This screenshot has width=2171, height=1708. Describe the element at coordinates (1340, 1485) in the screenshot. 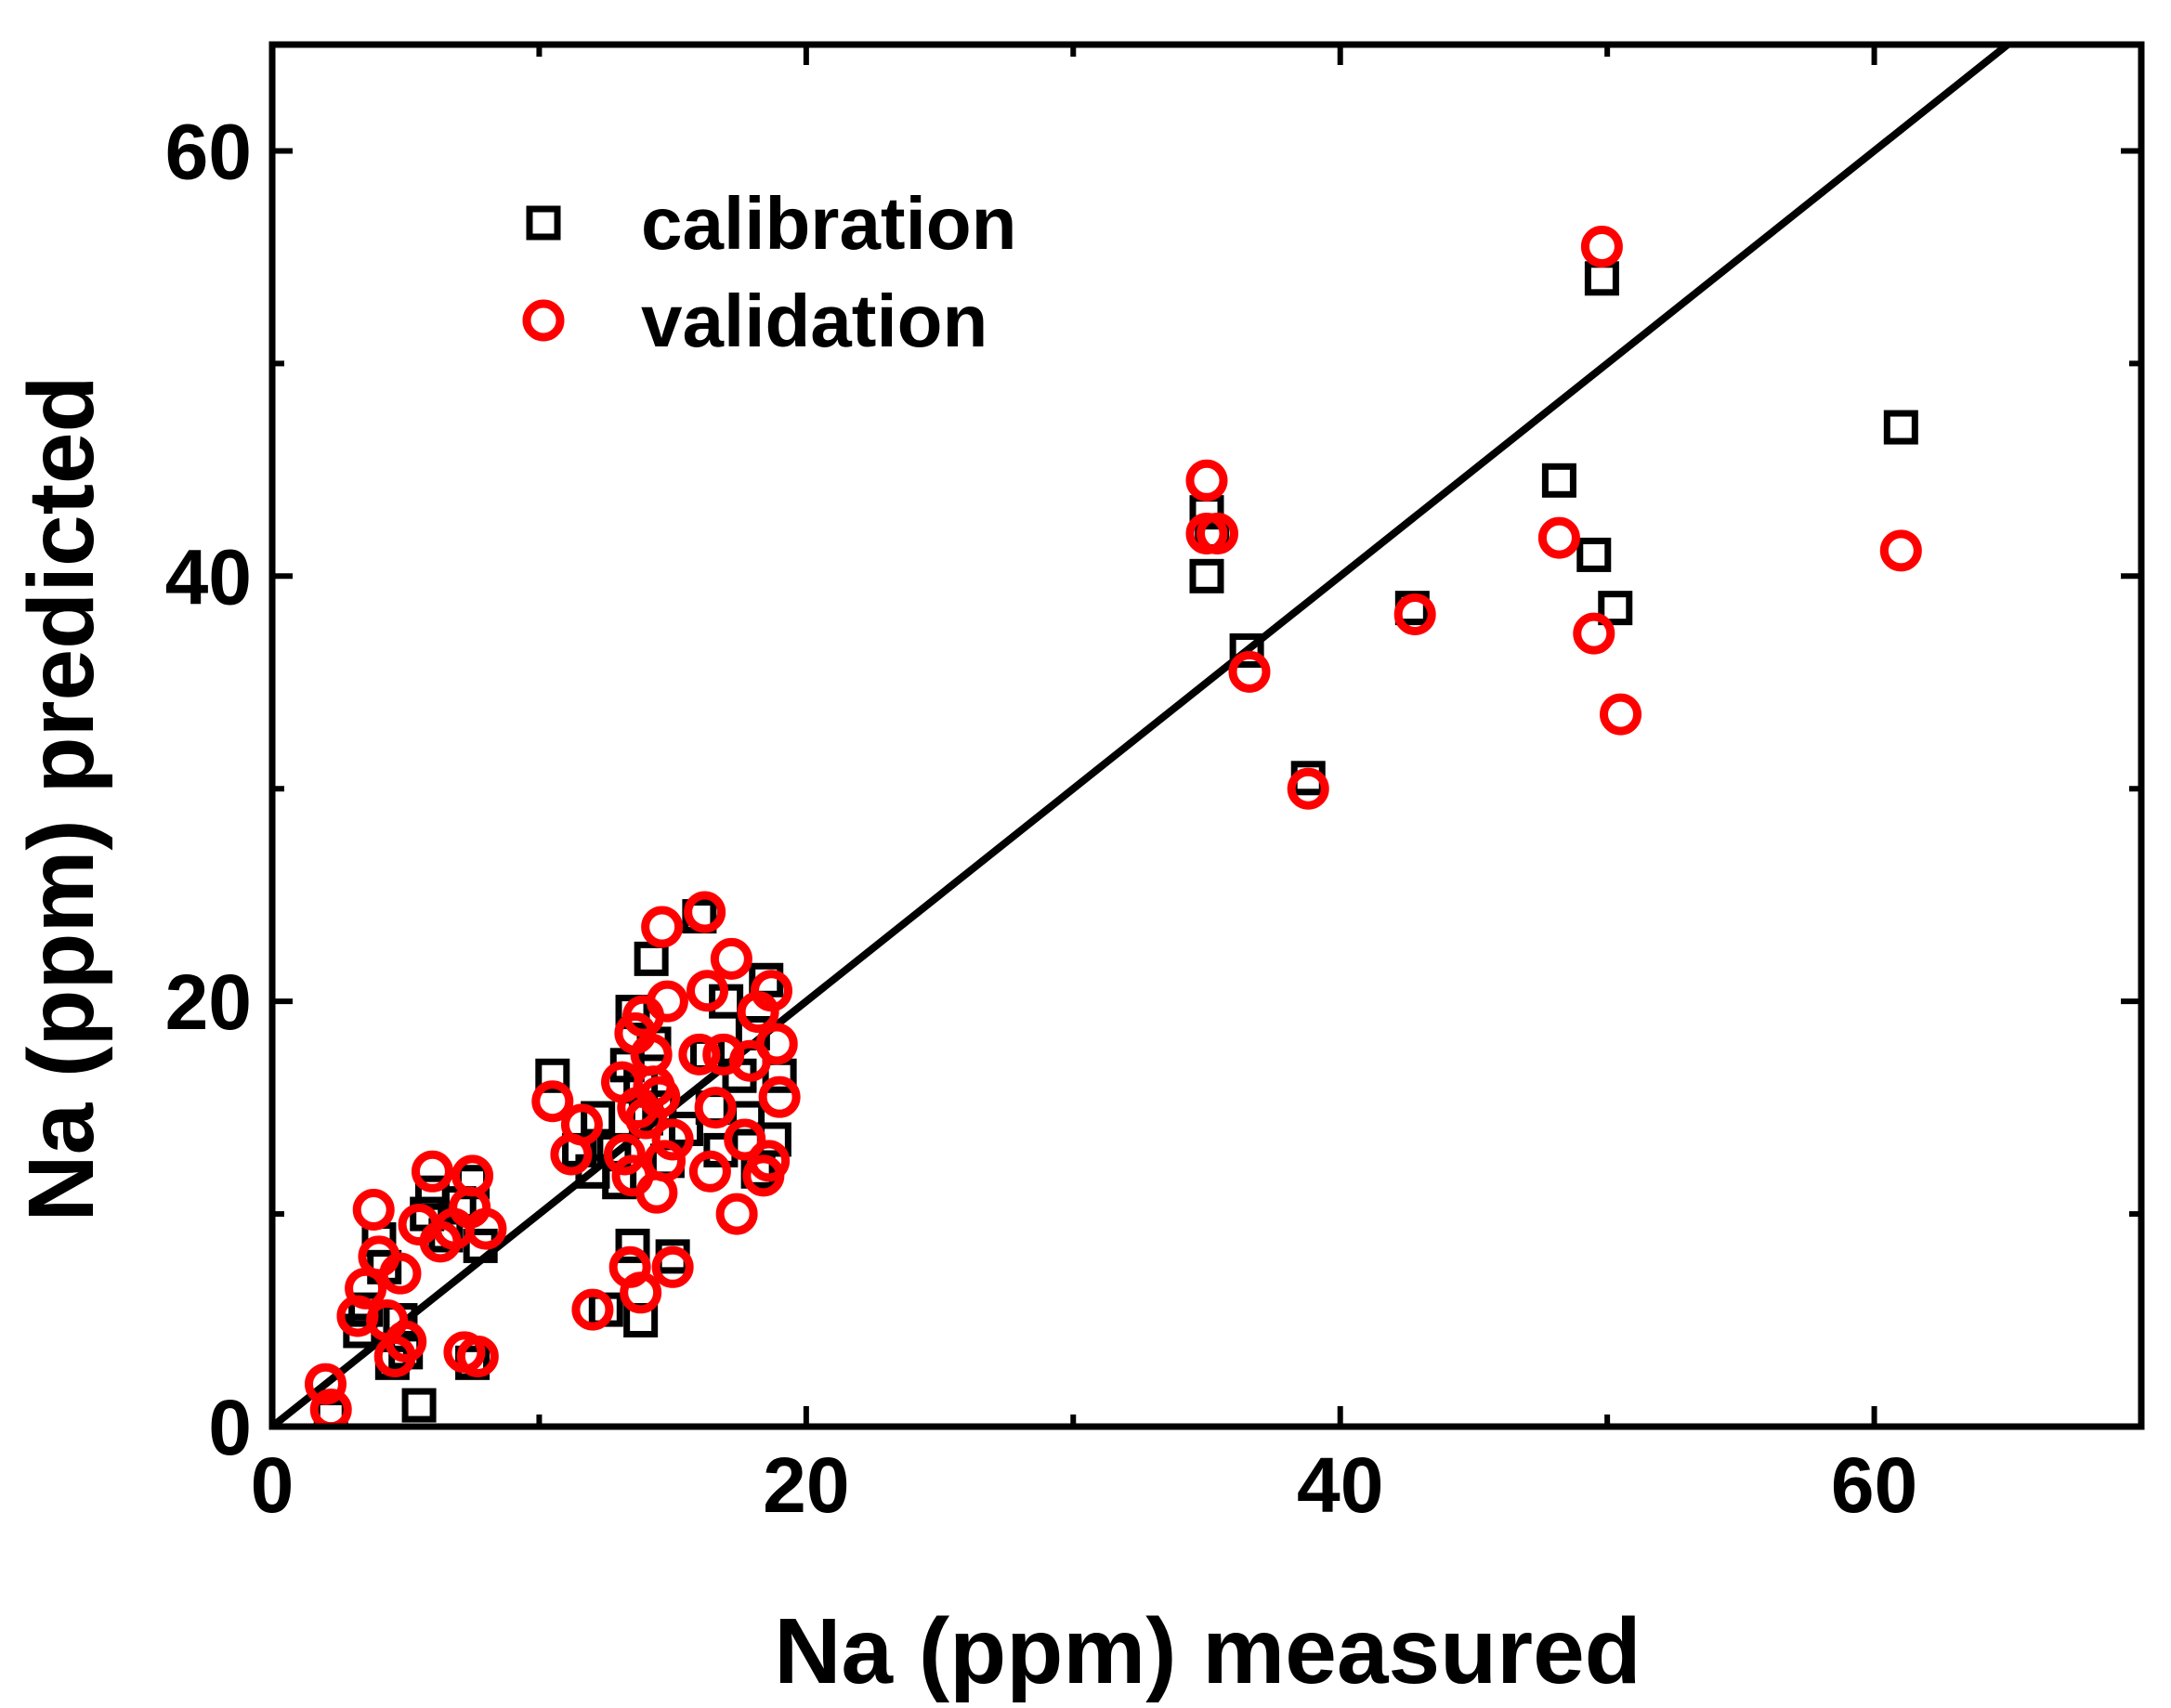

I see `x-tick-label: 40` at that location.